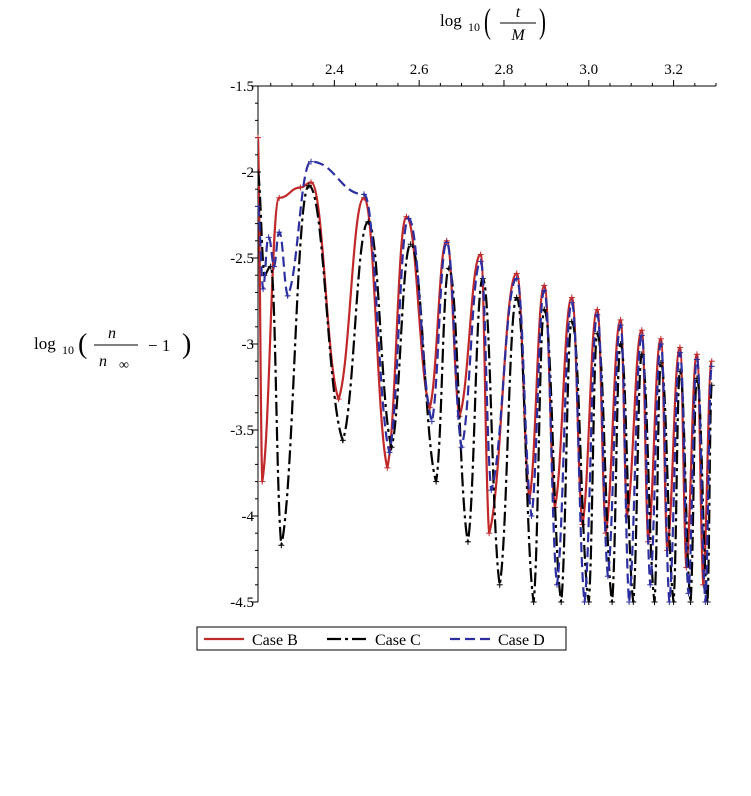 The width and height of the screenshot is (751, 796). Describe the element at coordinates (242, 87) in the screenshot. I see `y-tick-label: -1.5` at that location.